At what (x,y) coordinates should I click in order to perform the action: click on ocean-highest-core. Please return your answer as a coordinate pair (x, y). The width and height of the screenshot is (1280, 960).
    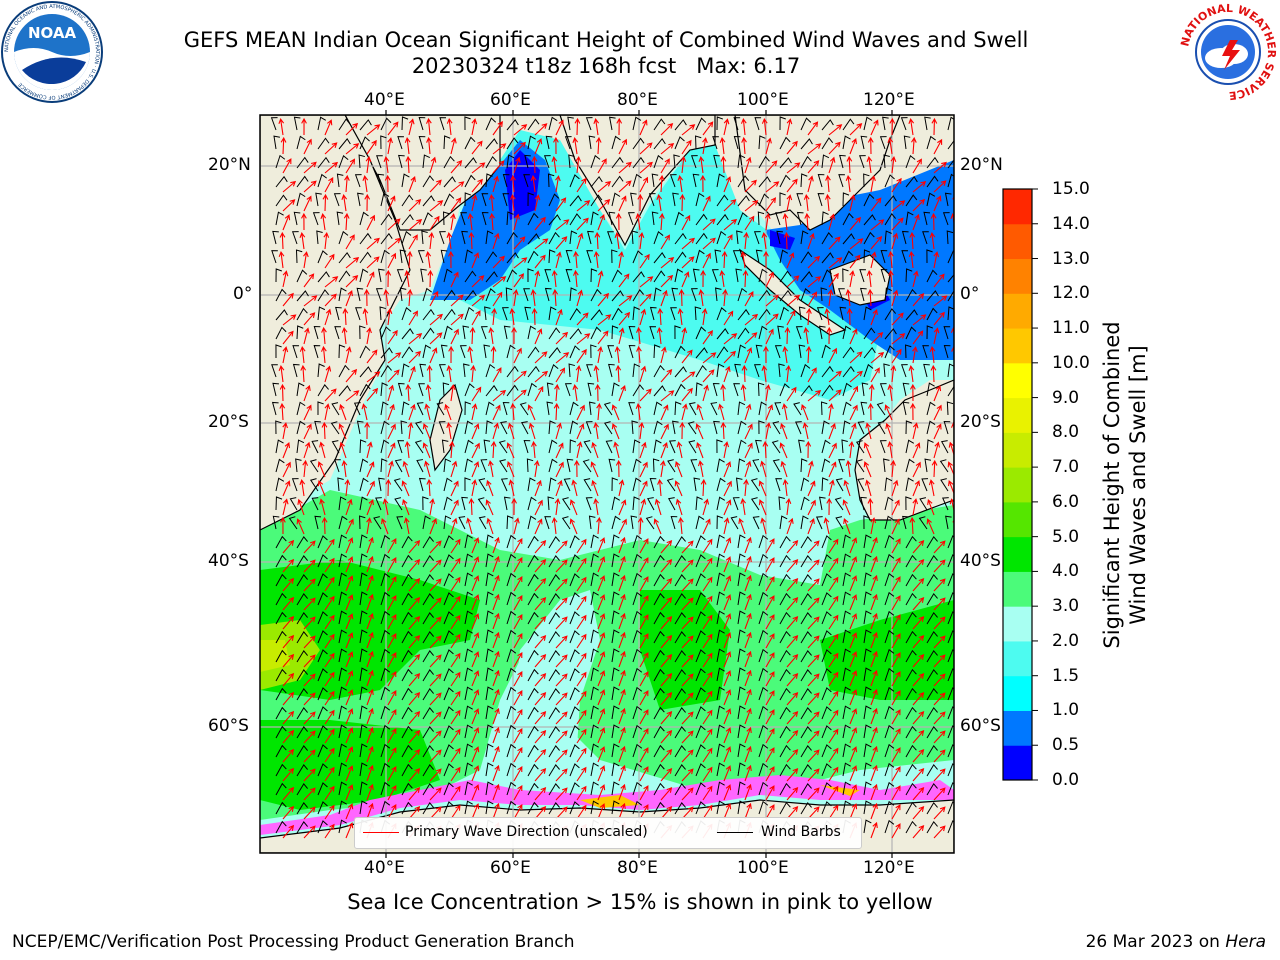
    Looking at the image, I should click on (275, 656).